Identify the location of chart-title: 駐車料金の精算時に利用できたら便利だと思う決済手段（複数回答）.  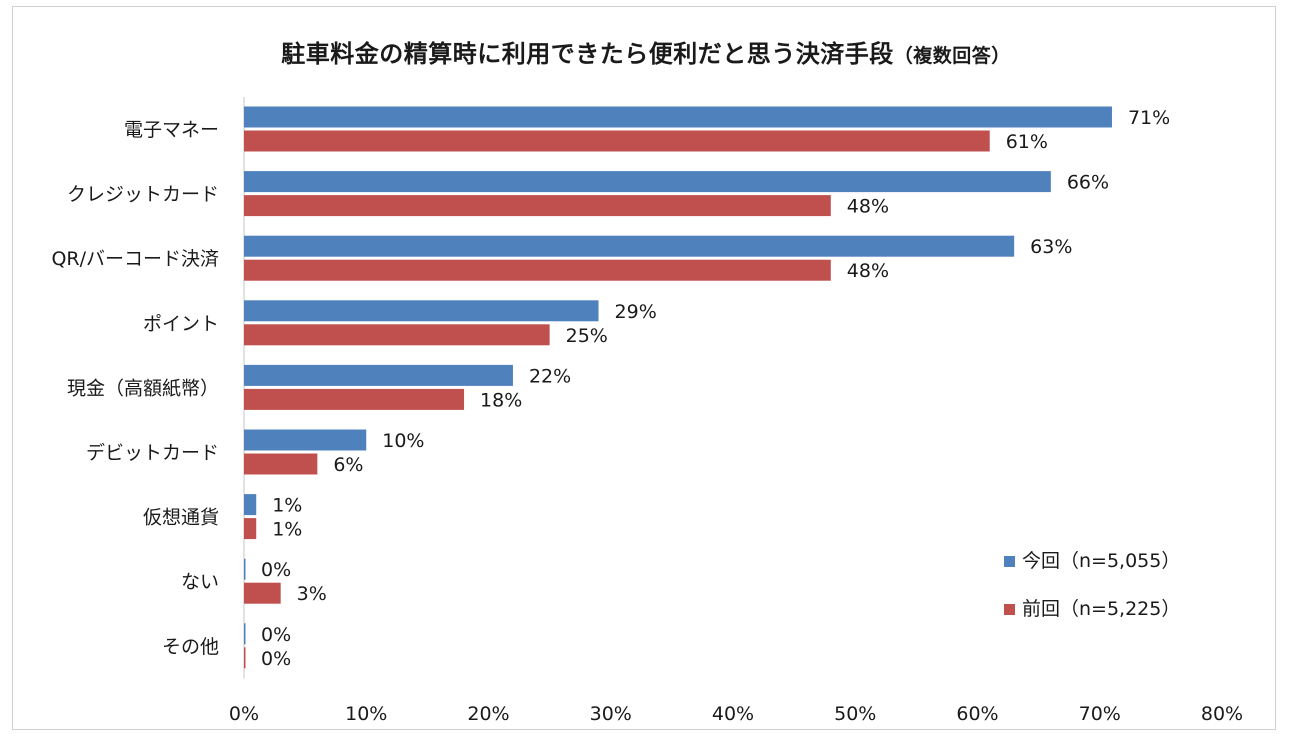
(646, 51).